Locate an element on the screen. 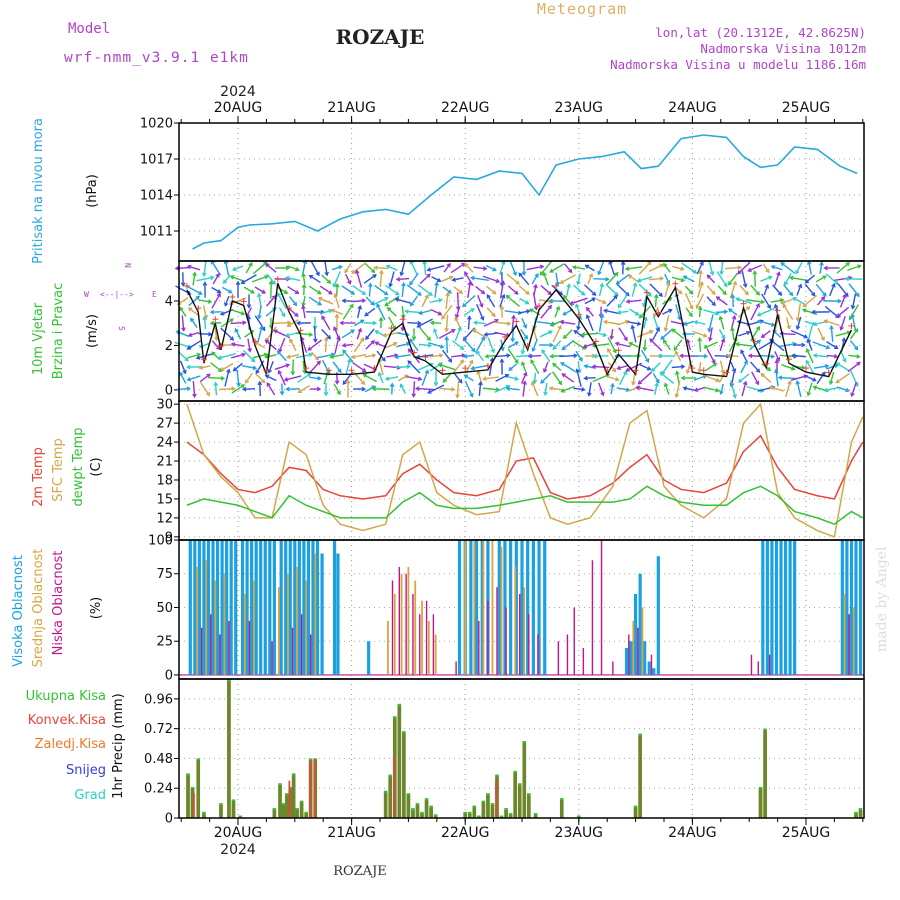 The height and width of the screenshot is (900, 900). precip-unit: (mm) is located at coordinates (118, 710).